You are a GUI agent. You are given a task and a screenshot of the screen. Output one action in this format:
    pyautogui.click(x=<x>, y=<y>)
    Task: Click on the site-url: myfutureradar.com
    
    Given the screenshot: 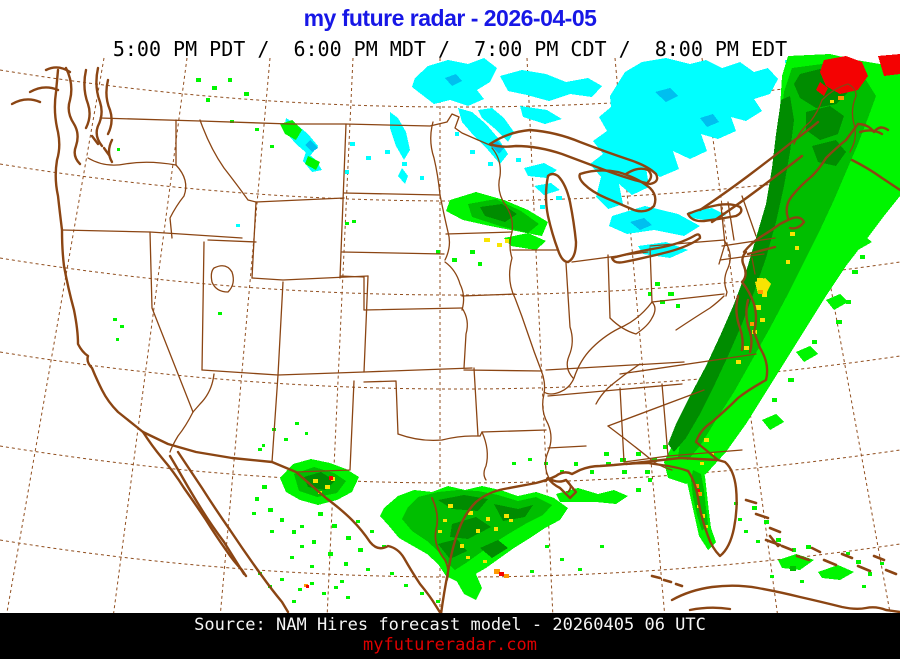 What is the action you would take?
    pyautogui.click(x=450, y=645)
    